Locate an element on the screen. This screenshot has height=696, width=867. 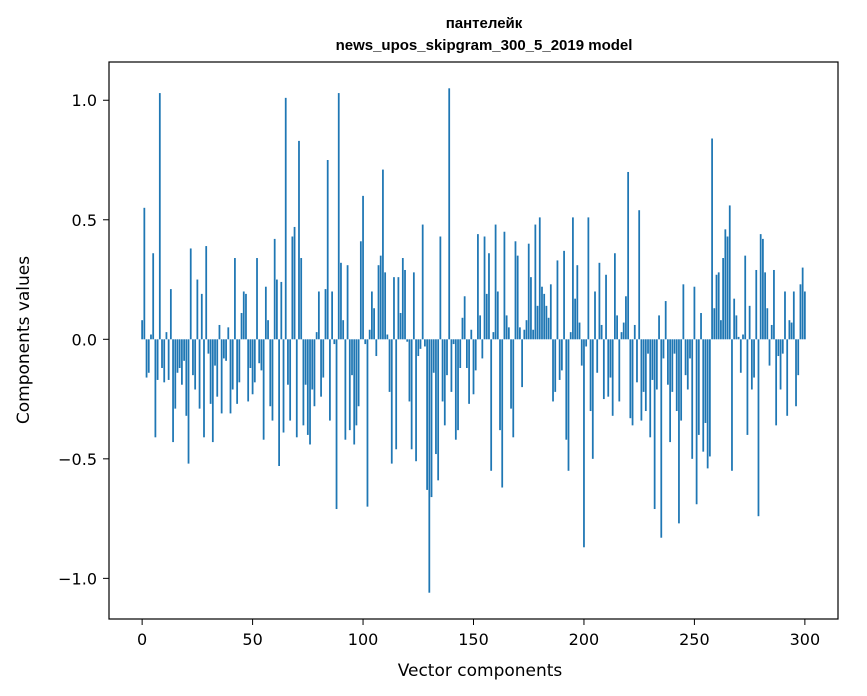
x-tick-label: 100 is located at coordinates (363, 639).